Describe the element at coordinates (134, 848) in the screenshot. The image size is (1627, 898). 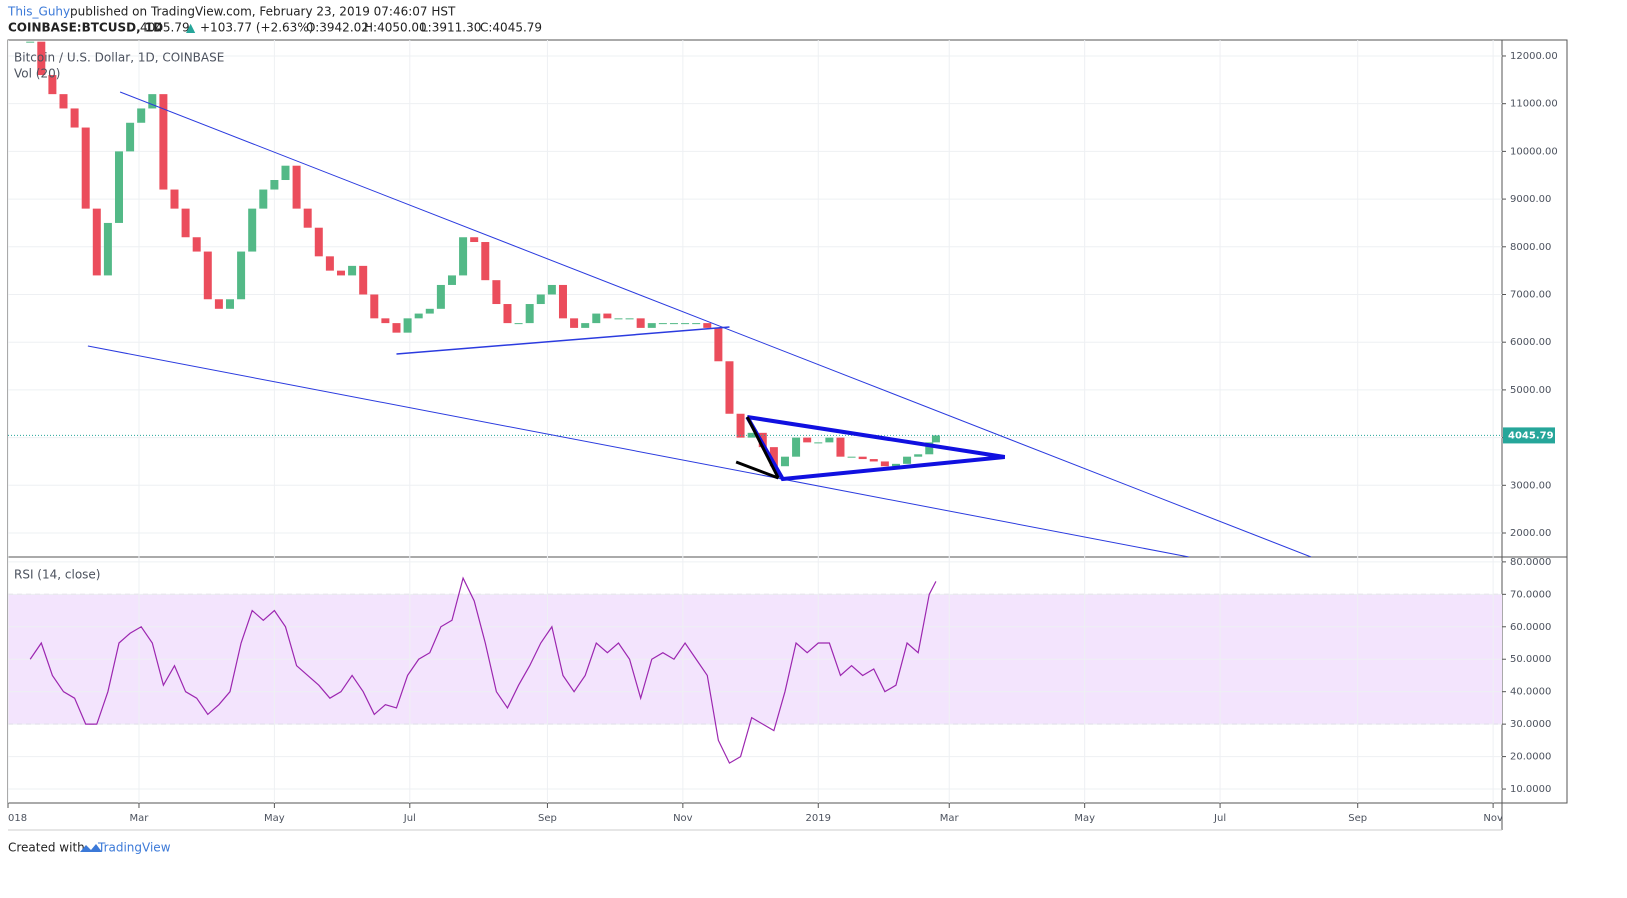
I see `brand: TradingView` at that location.